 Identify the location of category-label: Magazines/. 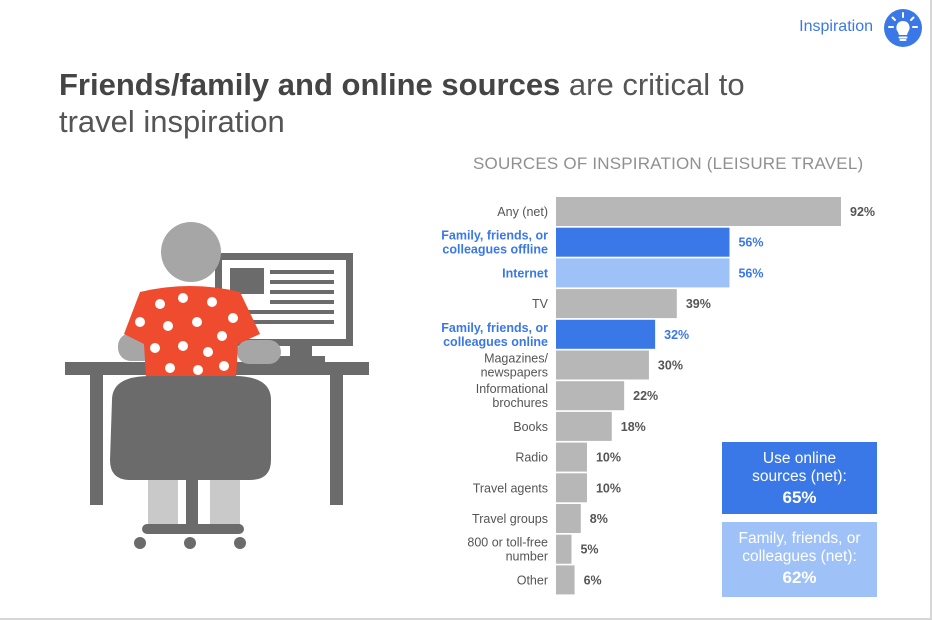
(516, 359).